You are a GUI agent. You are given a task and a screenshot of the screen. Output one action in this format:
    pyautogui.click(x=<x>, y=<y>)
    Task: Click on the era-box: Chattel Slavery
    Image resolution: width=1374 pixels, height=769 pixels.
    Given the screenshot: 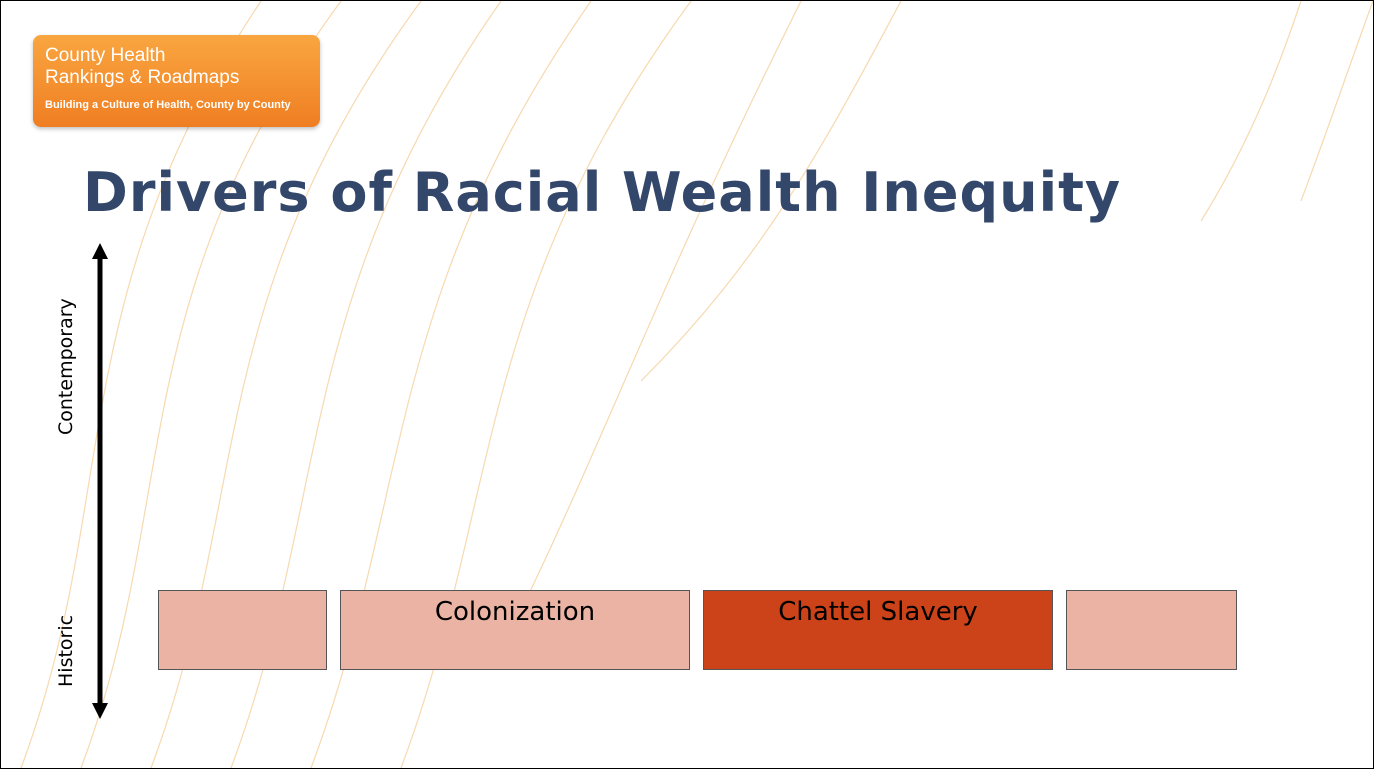 What is the action you would take?
    pyautogui.click(x=878, y=630)
    